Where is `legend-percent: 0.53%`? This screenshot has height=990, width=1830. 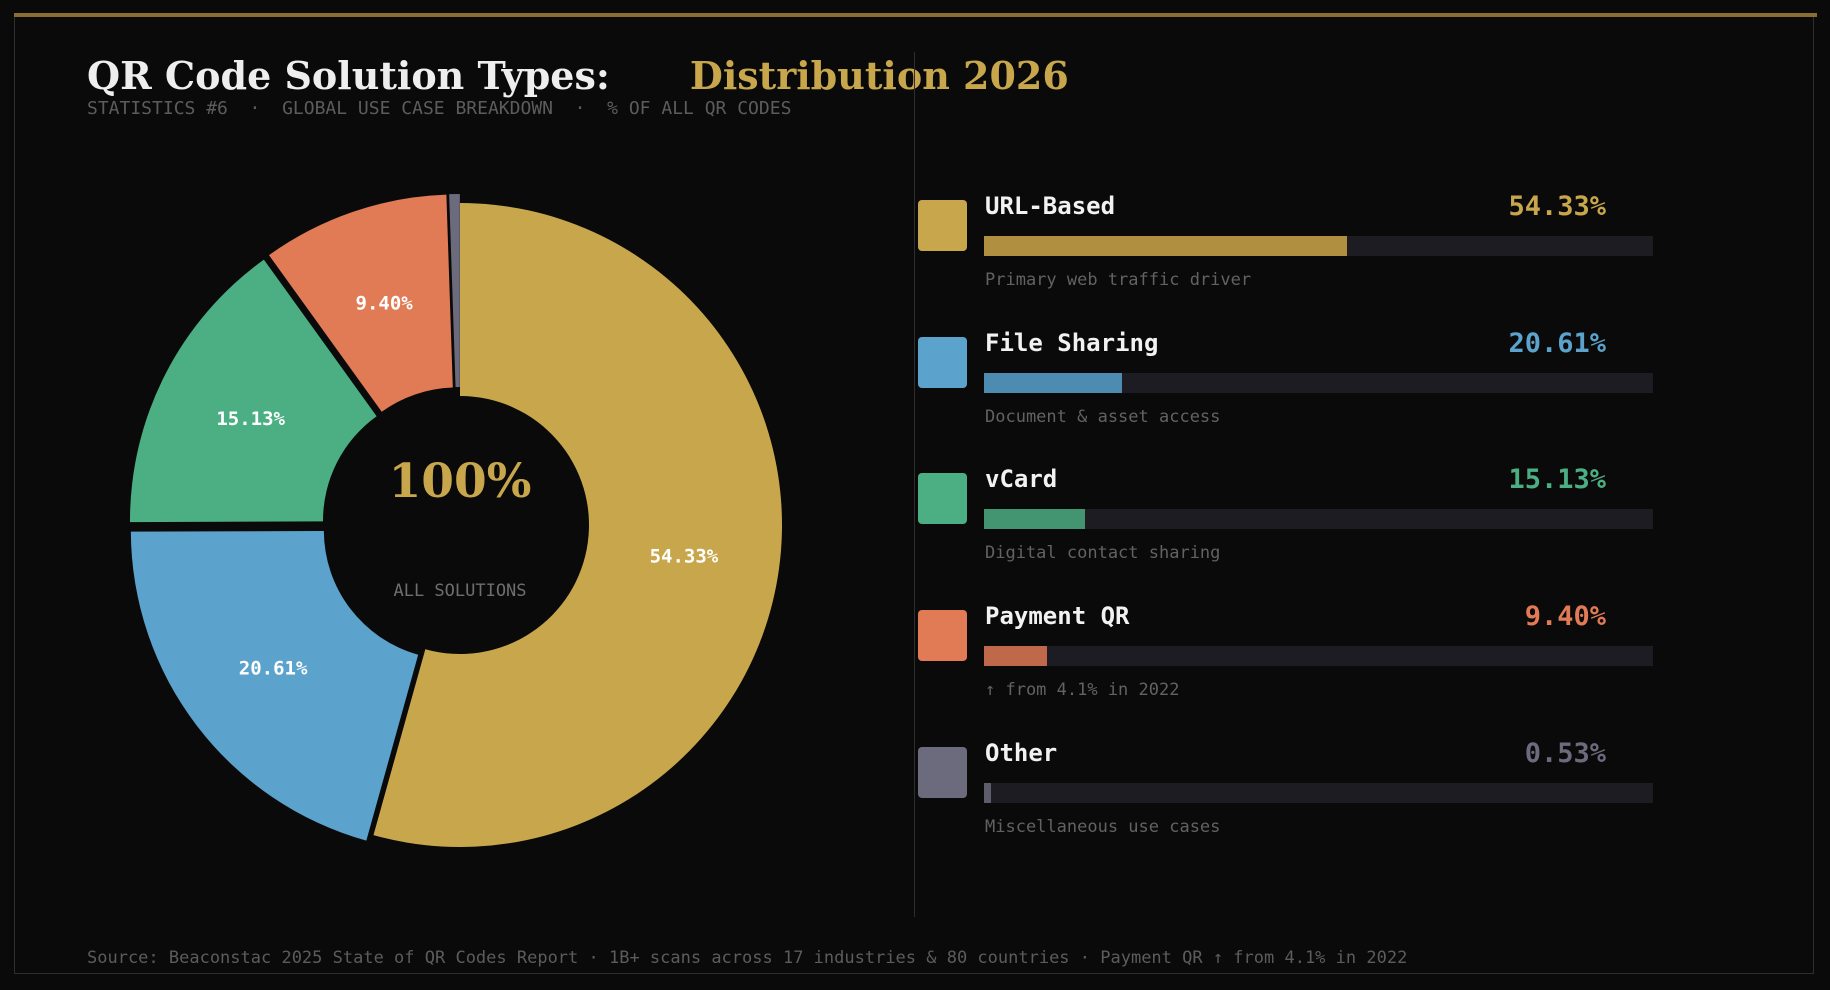 legend-percent: 0.53% is located at coordinates (1565, 753).